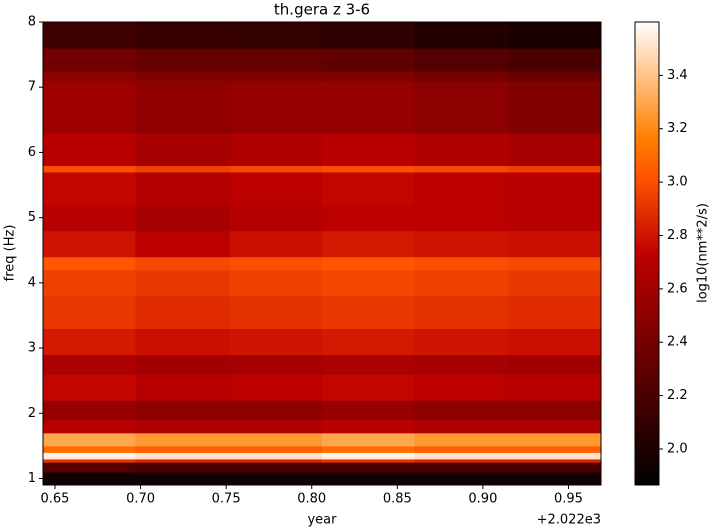 This screenshot has width=713, height=531. I want to click on x-tick-label: 0.65, so click(55, 499).